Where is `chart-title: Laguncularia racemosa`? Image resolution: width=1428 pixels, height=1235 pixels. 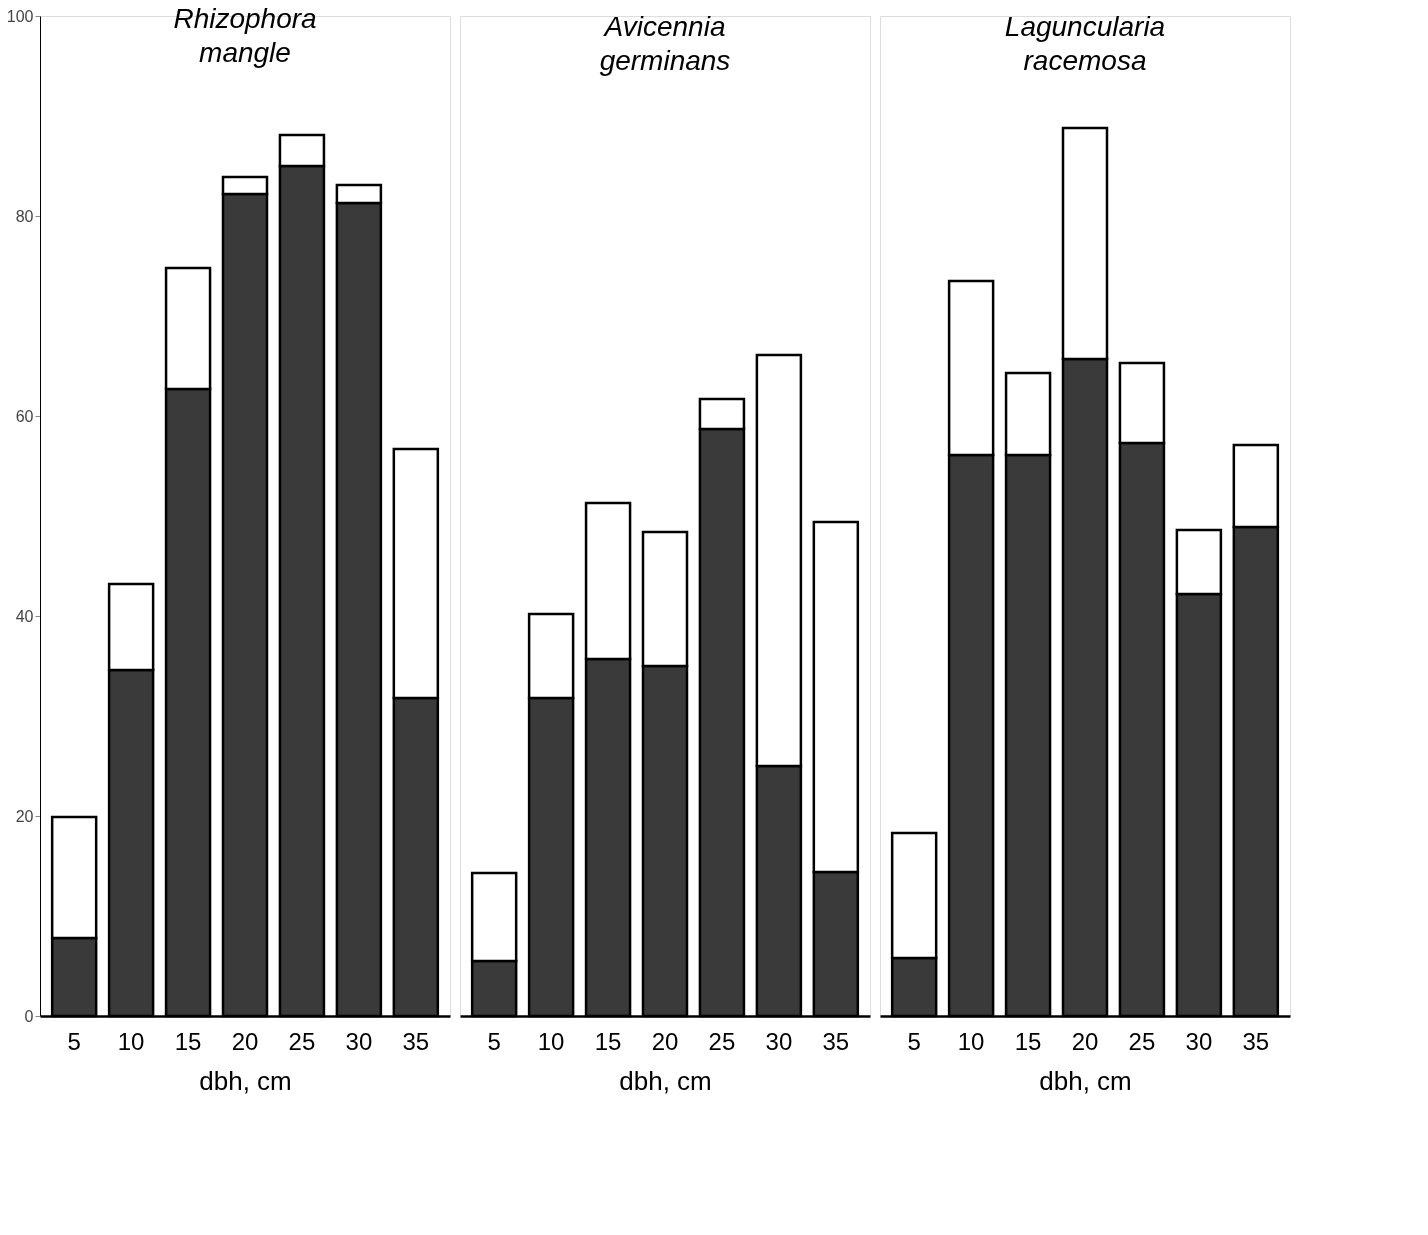
chart-title: Laguncularia racemosa is located at coordinates (1085, 43).